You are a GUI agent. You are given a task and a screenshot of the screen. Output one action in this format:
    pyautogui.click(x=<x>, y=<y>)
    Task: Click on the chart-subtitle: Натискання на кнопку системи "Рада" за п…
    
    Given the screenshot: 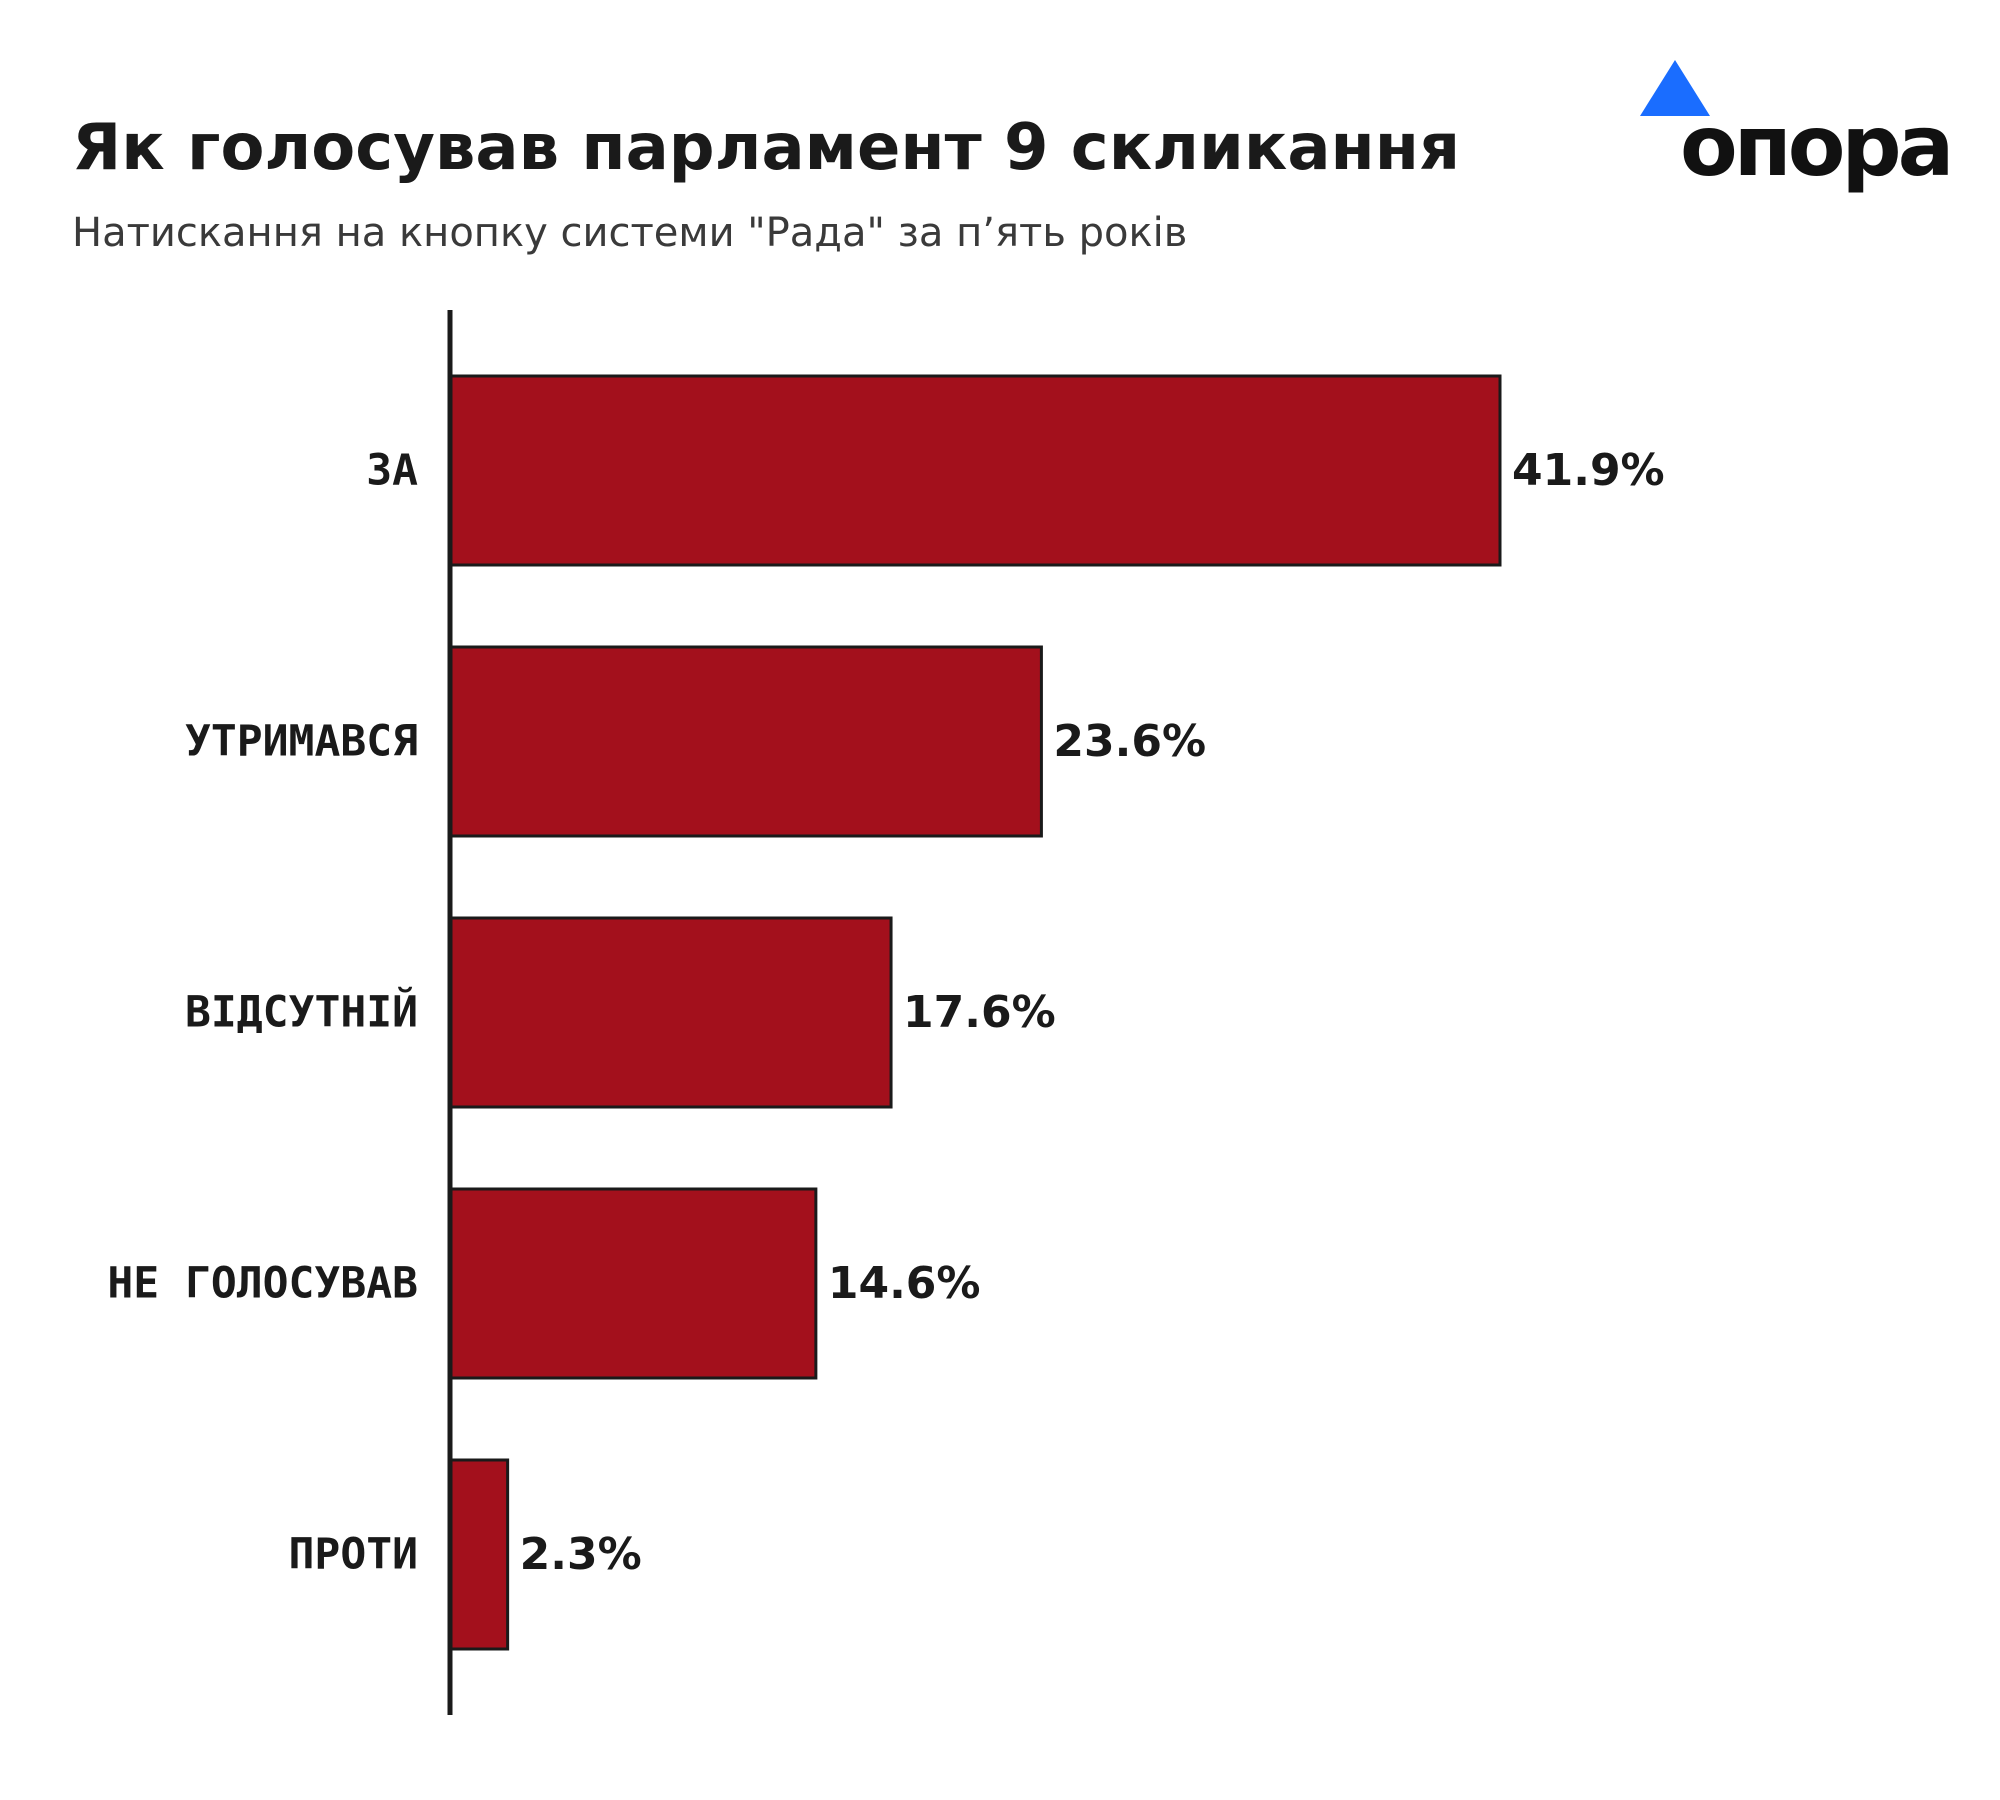 What is the action you would take?
    pyautogui.click(x=630, y=233)
    